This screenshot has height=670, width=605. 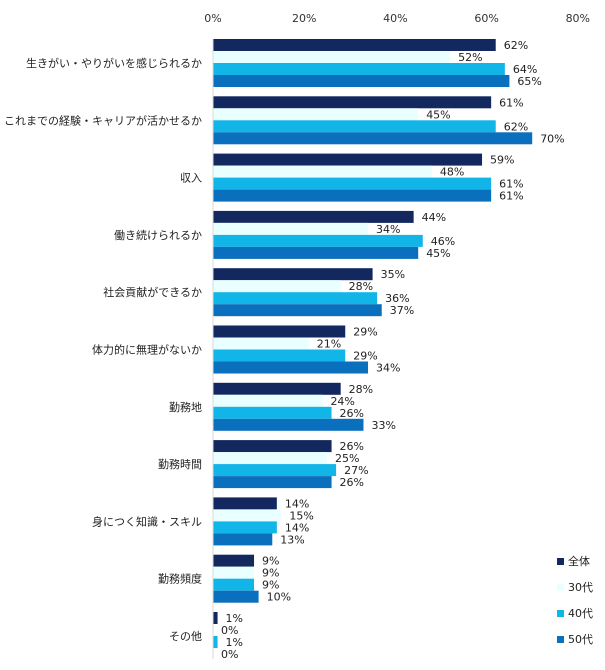 I want to click on data-label: 64%, so click(x=525, y=69).